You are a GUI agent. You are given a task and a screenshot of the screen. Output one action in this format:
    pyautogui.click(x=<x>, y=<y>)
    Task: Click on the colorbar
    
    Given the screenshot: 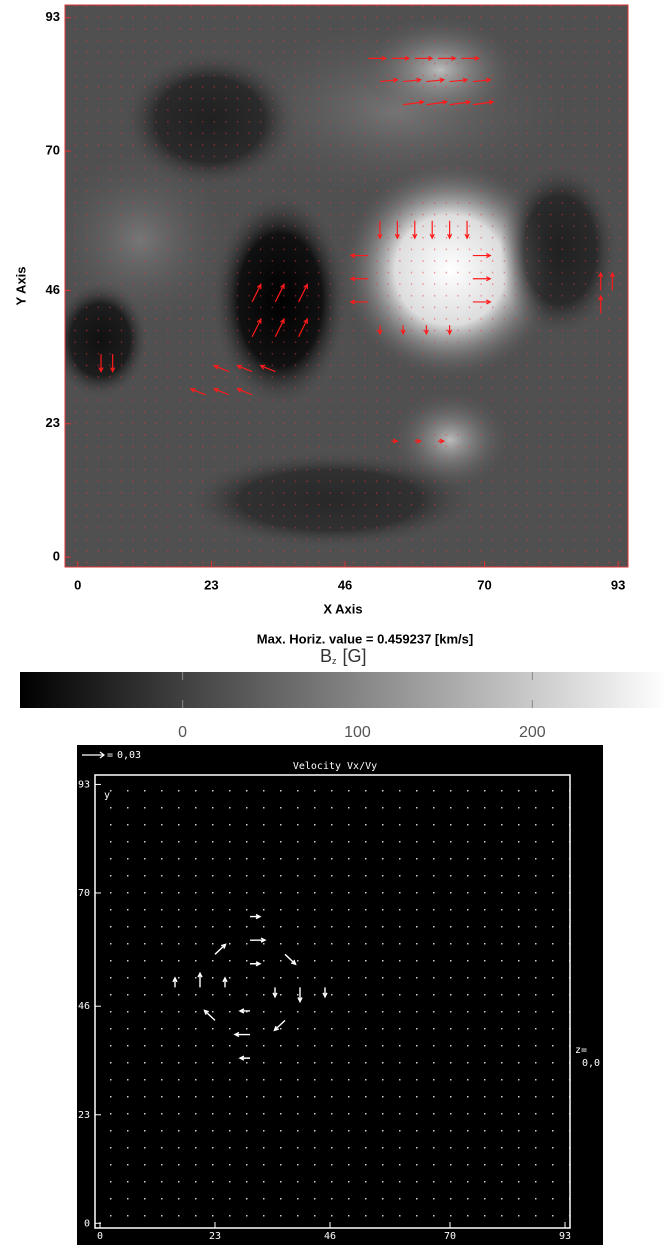 What is the action you would take?
    pyautogui.click(x=343, y=690)
    